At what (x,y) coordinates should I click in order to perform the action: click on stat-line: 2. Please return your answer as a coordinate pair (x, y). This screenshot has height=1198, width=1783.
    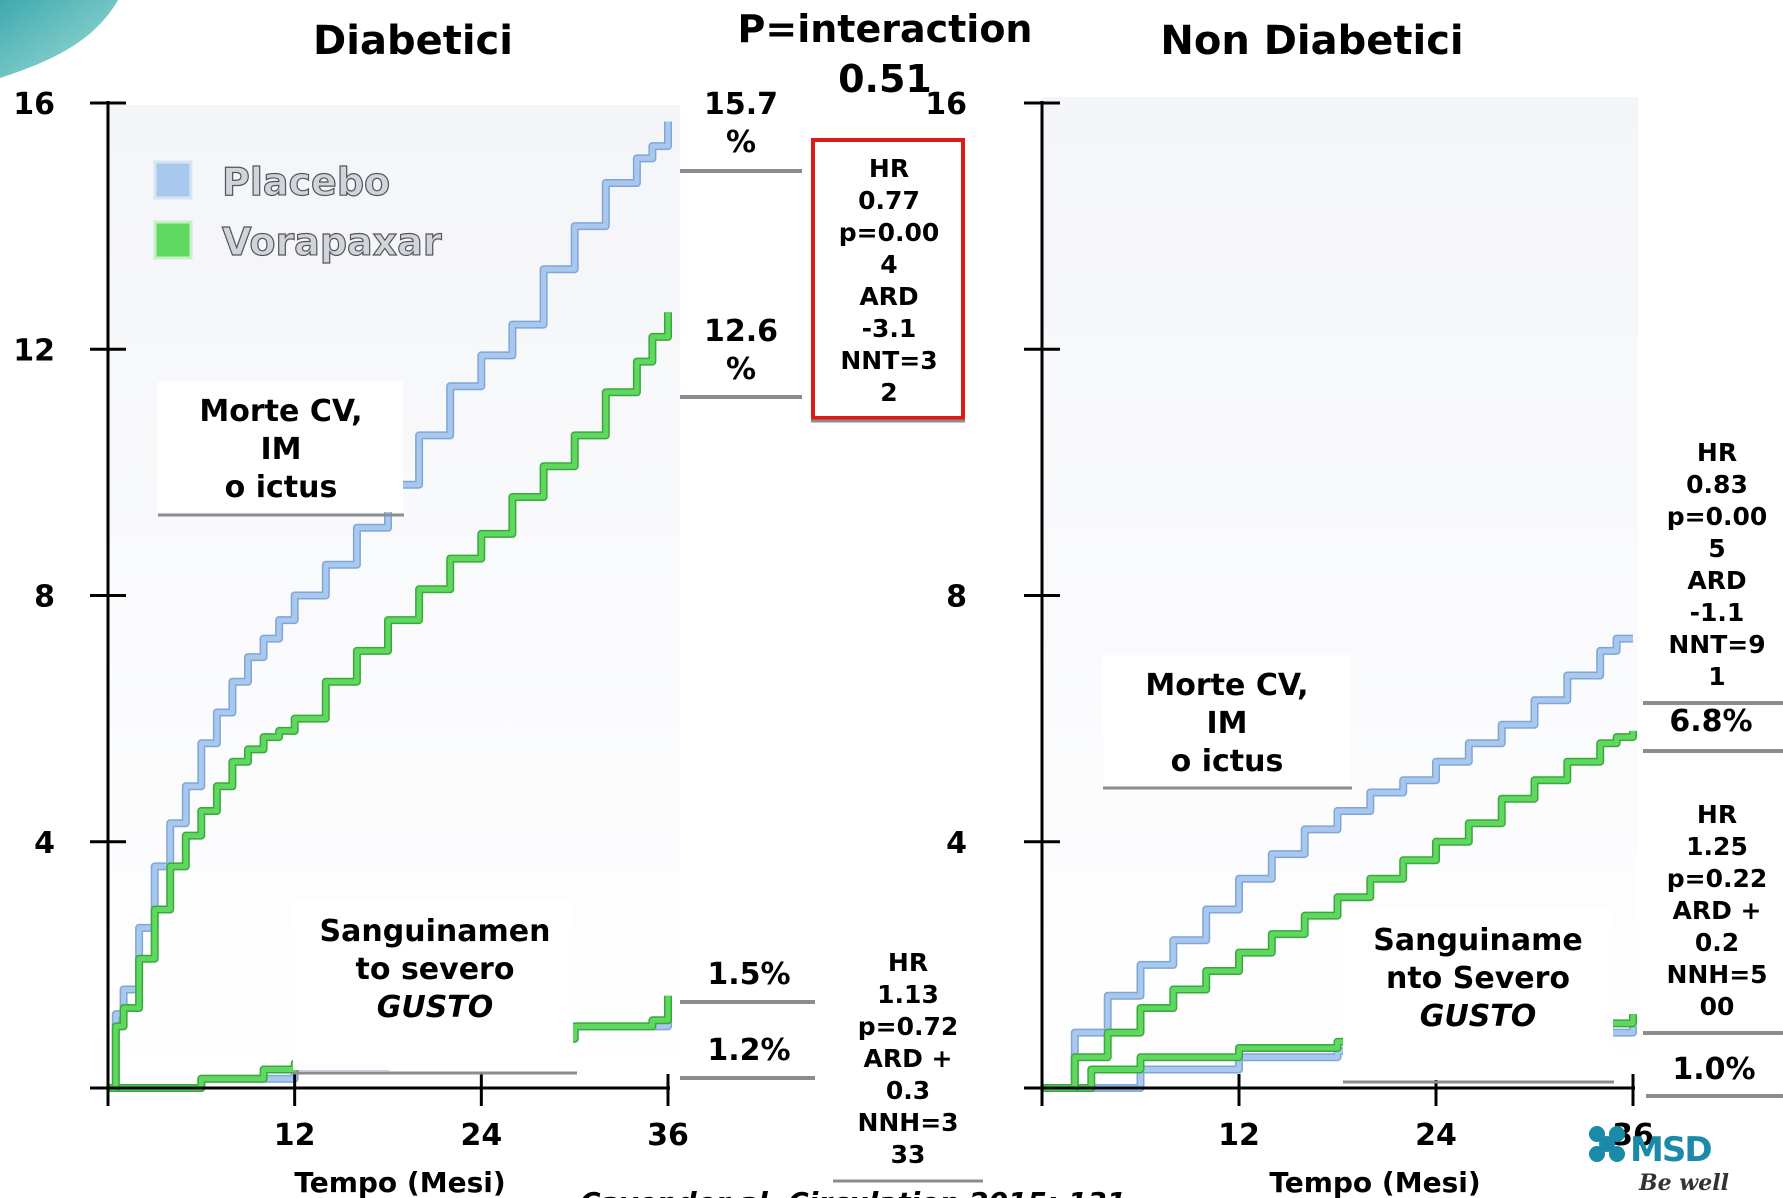
    Looking at the image, I should click on (888, 392).